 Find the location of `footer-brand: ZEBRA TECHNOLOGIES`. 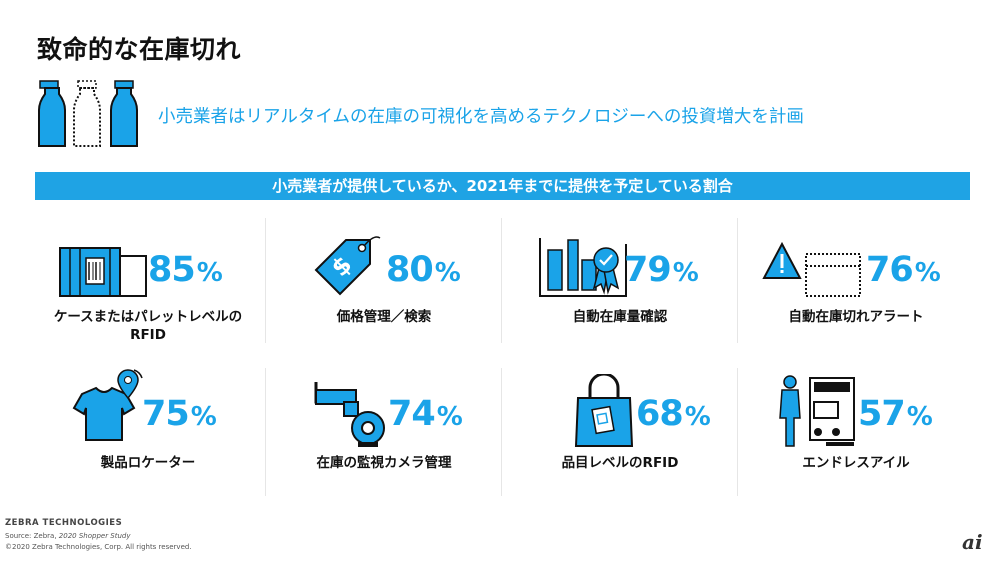

footer-brand: ZEBRA TECHNOLOGIES is located at coordinates (64, 523).